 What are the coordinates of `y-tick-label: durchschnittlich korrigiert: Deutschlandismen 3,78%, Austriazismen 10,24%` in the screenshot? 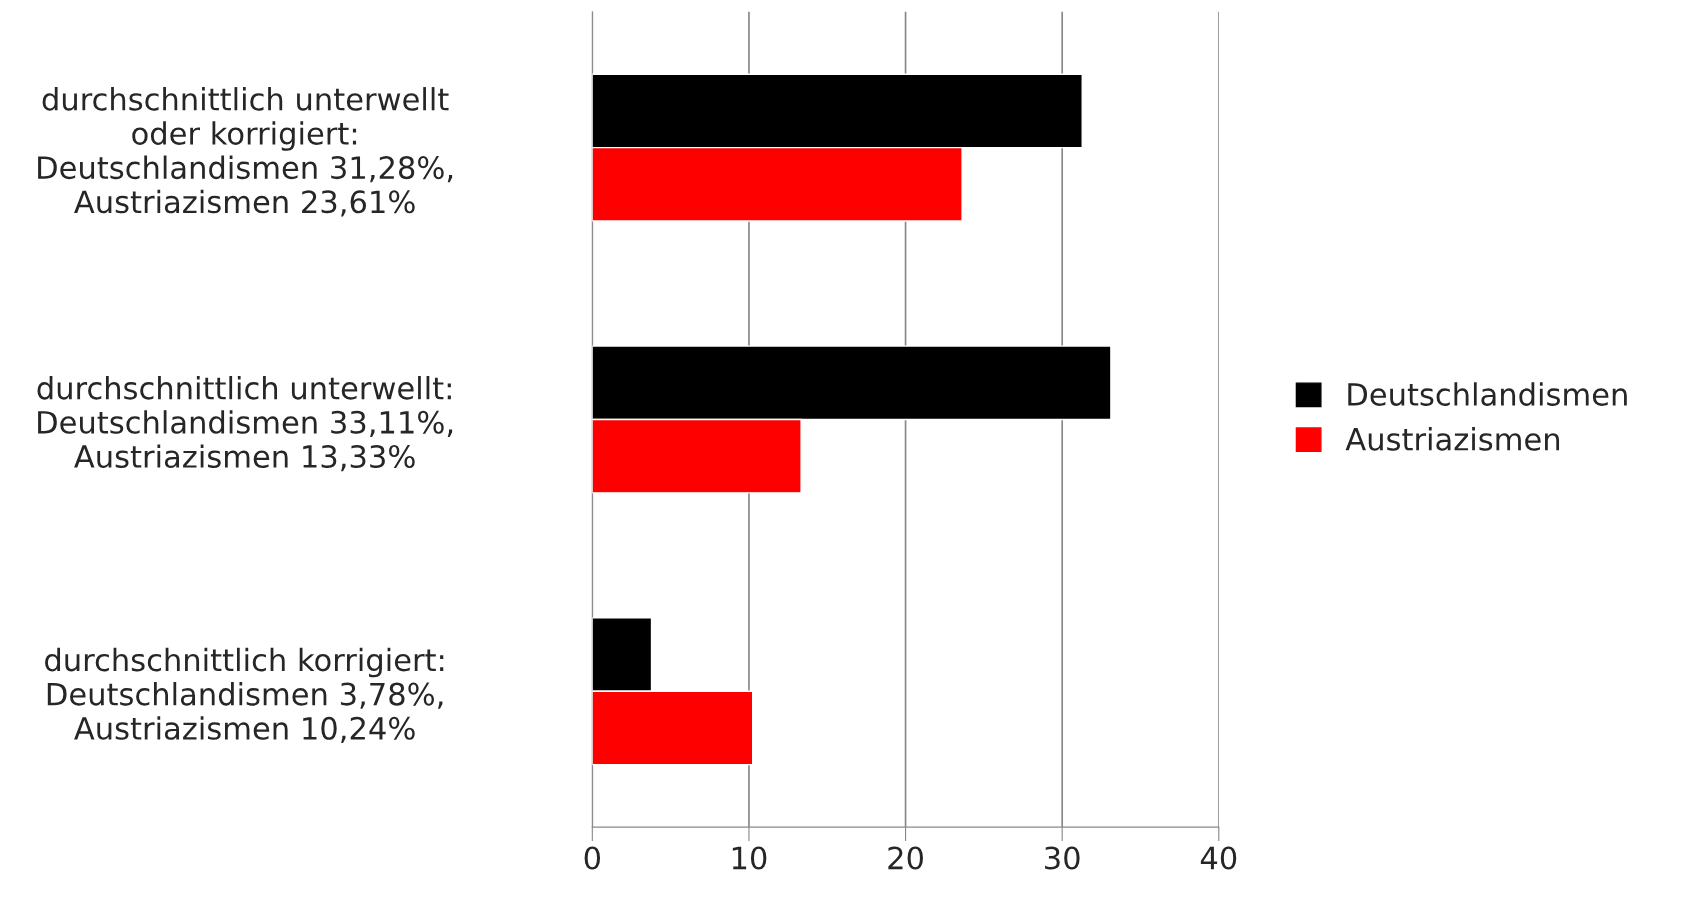 It's located at (244, 695).